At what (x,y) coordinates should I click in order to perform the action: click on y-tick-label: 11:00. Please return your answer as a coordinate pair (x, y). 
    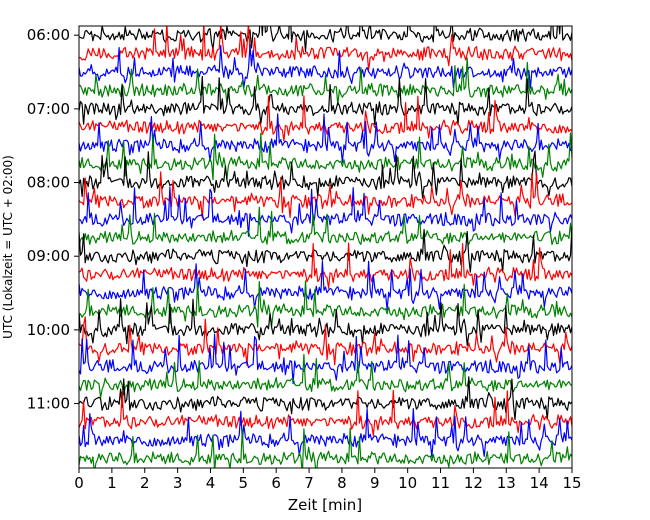
    Looking at the image, I should click on (48, 404).